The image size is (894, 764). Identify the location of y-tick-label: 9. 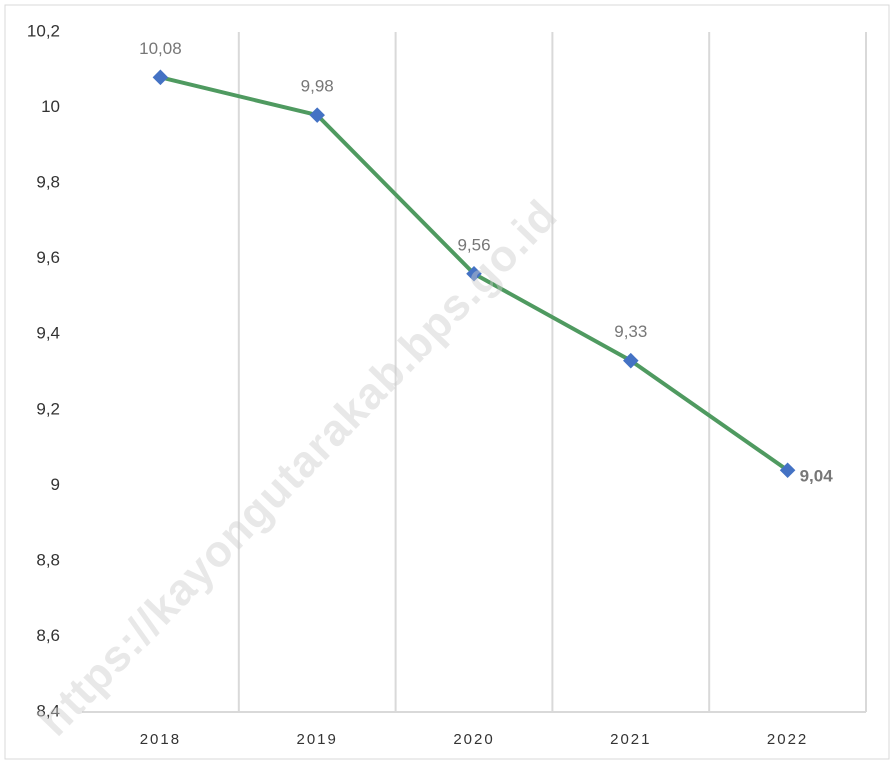
(55, 484).